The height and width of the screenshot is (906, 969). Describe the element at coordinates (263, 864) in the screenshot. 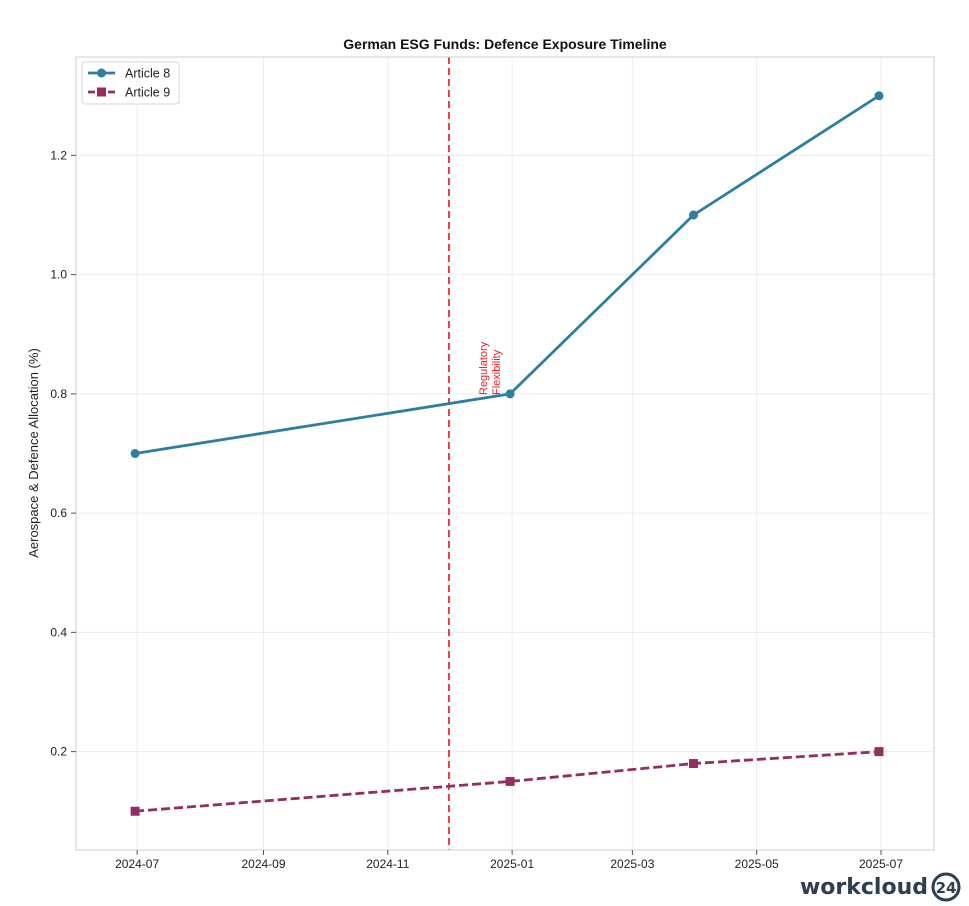

I see `x-tick-label: 2024-09` at that location.